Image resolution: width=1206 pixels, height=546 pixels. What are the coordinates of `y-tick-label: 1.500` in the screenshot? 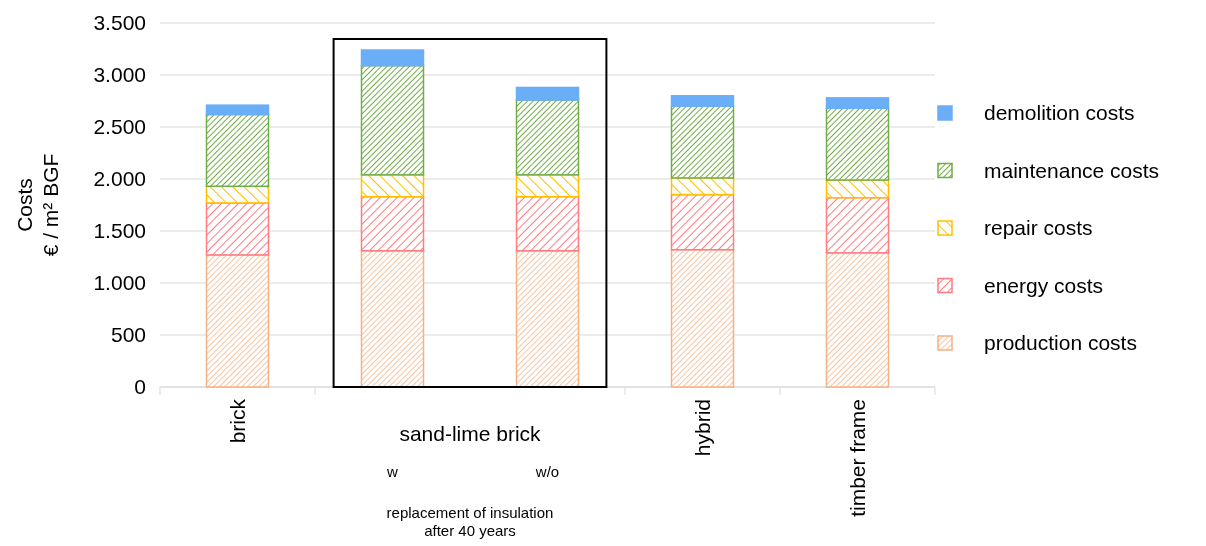 It's located at (119, 231).